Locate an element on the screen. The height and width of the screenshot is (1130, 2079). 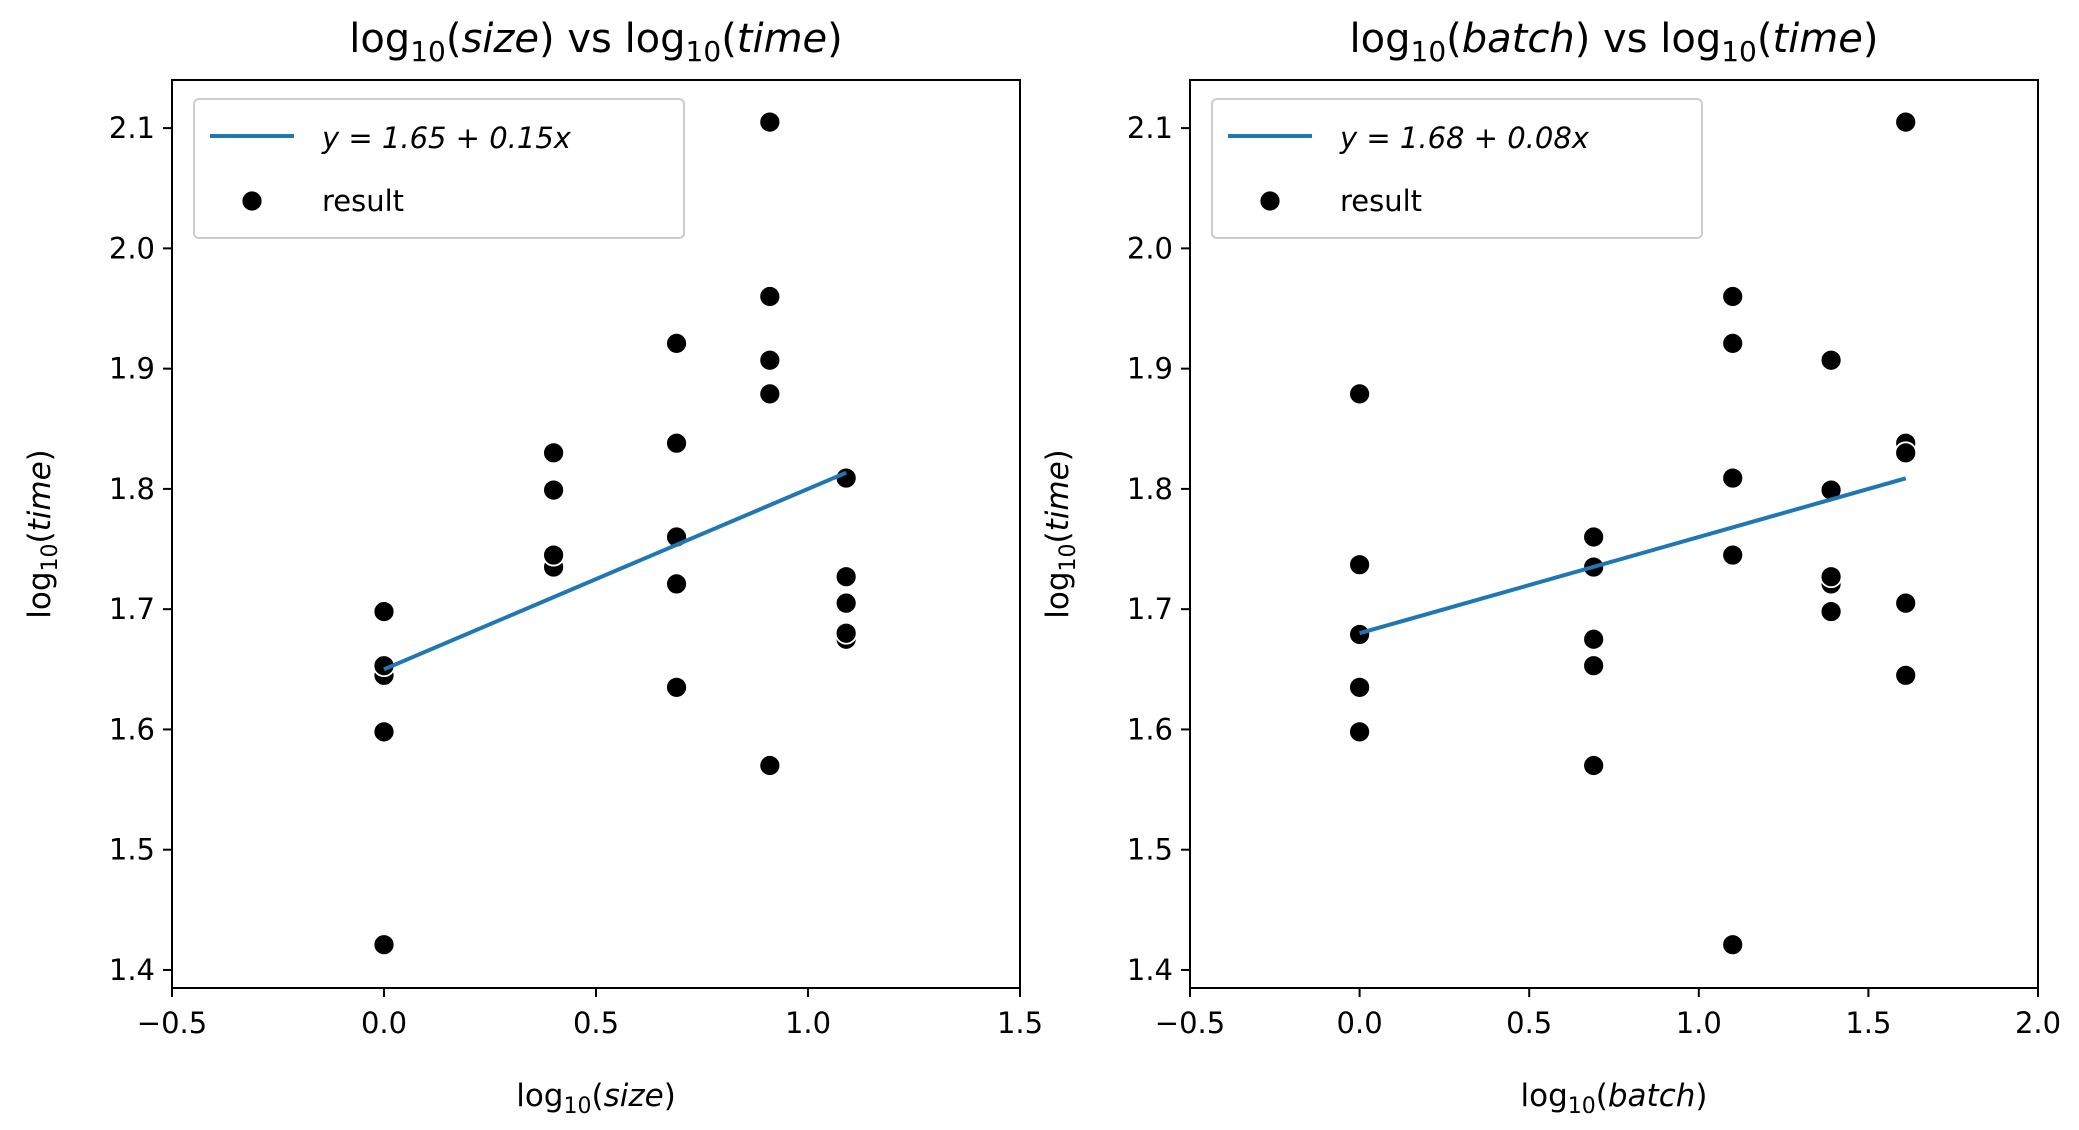
x-axis-label: log10(batch) is located at coordinates (1613, 1098).